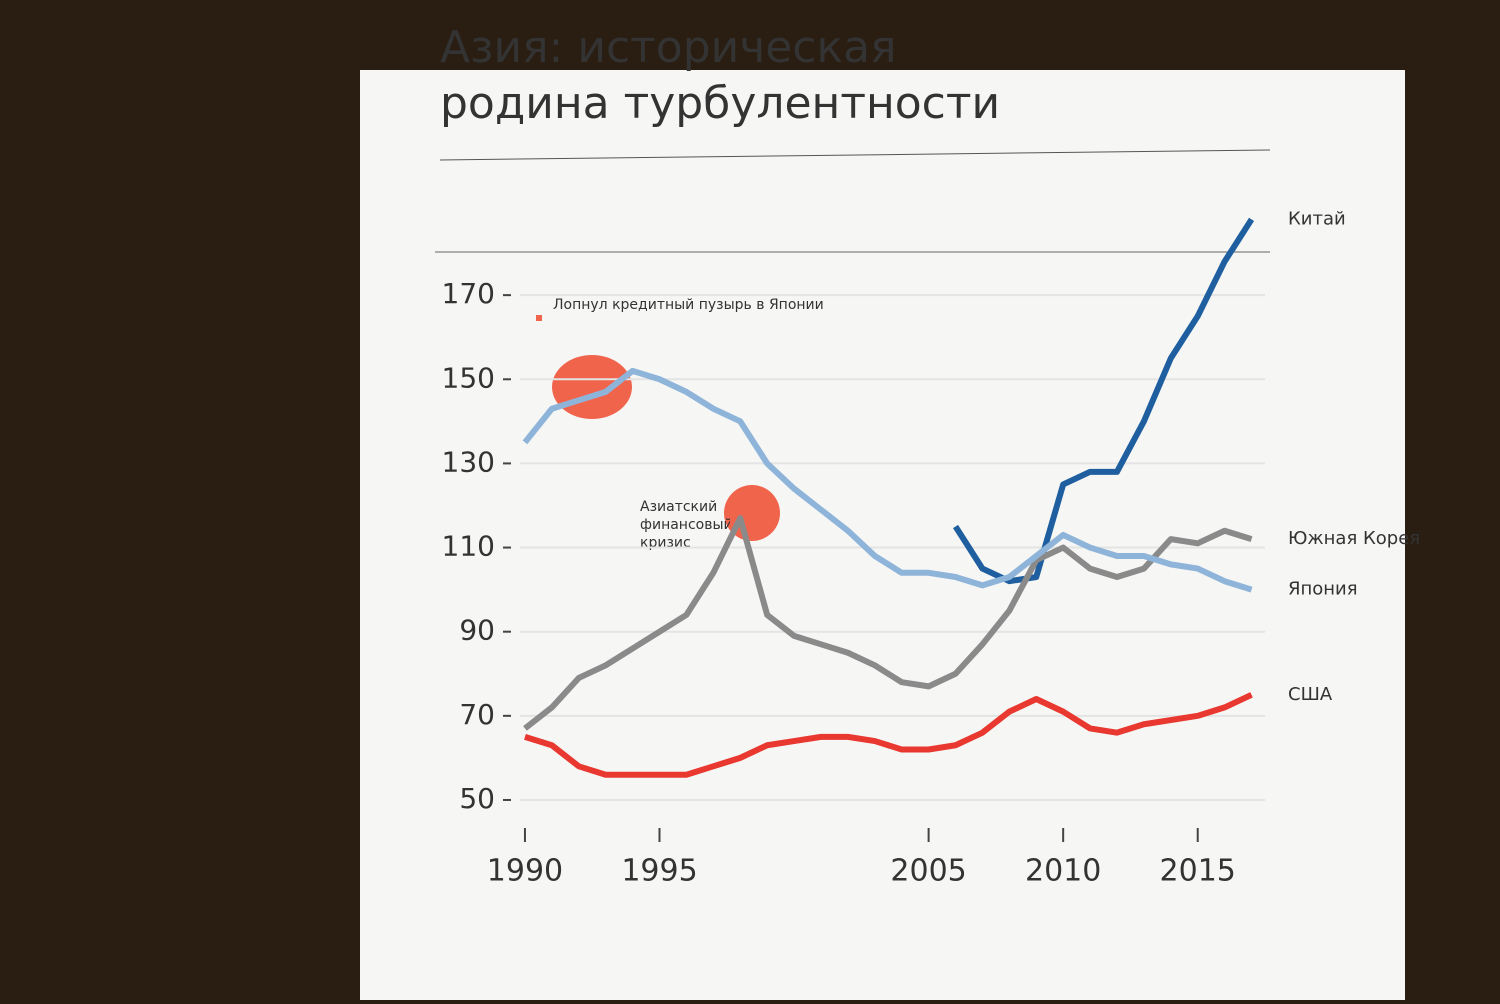 Image resolution: width=1500 pixels, height=1004 pixels. I want to click on series-label: Китай, so click(1317, 218).